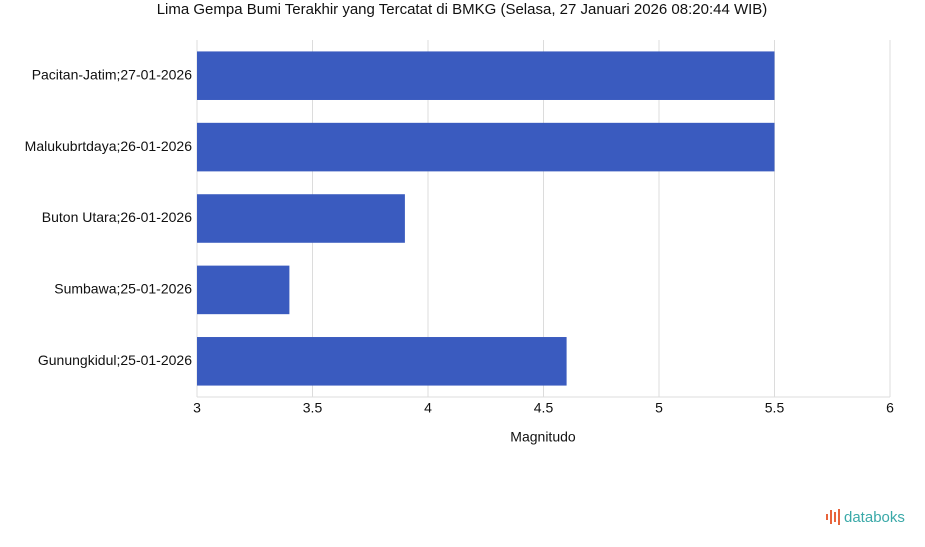 The image size is (925, 547). I want to click on x-tick-label: 5, so click(659, 408).